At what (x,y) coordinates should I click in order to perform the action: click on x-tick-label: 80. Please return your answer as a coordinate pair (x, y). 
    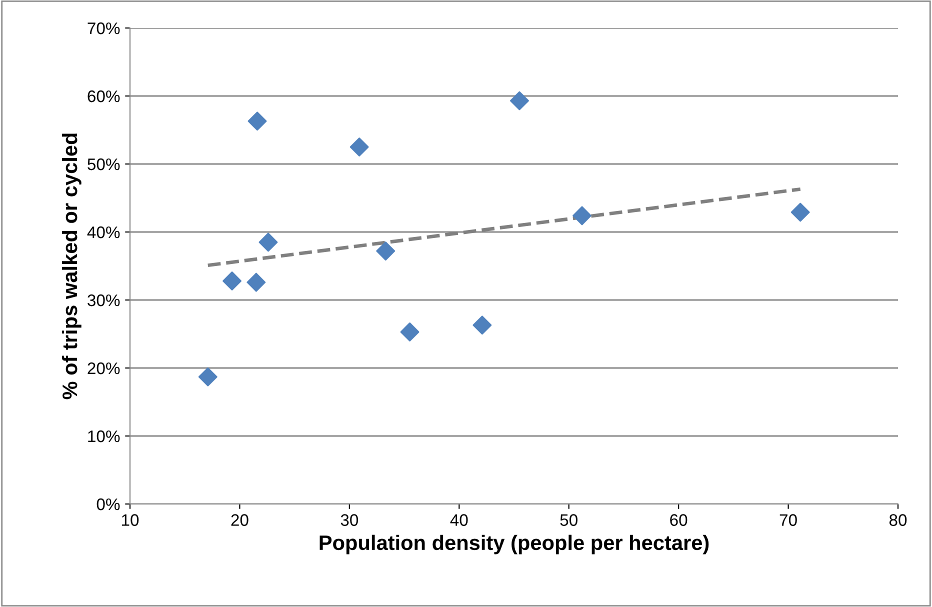
    Looking at the image, I should click on (898, 520).